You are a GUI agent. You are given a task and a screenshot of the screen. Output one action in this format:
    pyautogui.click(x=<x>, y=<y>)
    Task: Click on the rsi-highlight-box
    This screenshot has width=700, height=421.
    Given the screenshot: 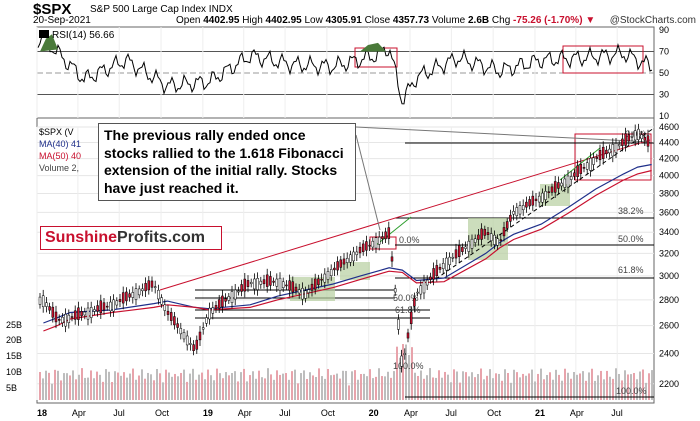 What is the action you would take?
    pyautogui.click(x=603, y=59)
    